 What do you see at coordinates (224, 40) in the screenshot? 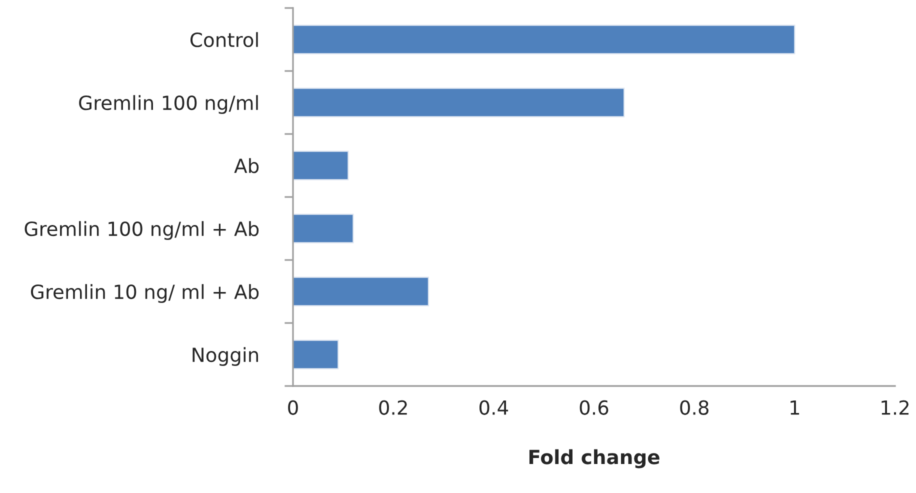
I see `y-tick-label: Control` at bounding box center [224, 40].